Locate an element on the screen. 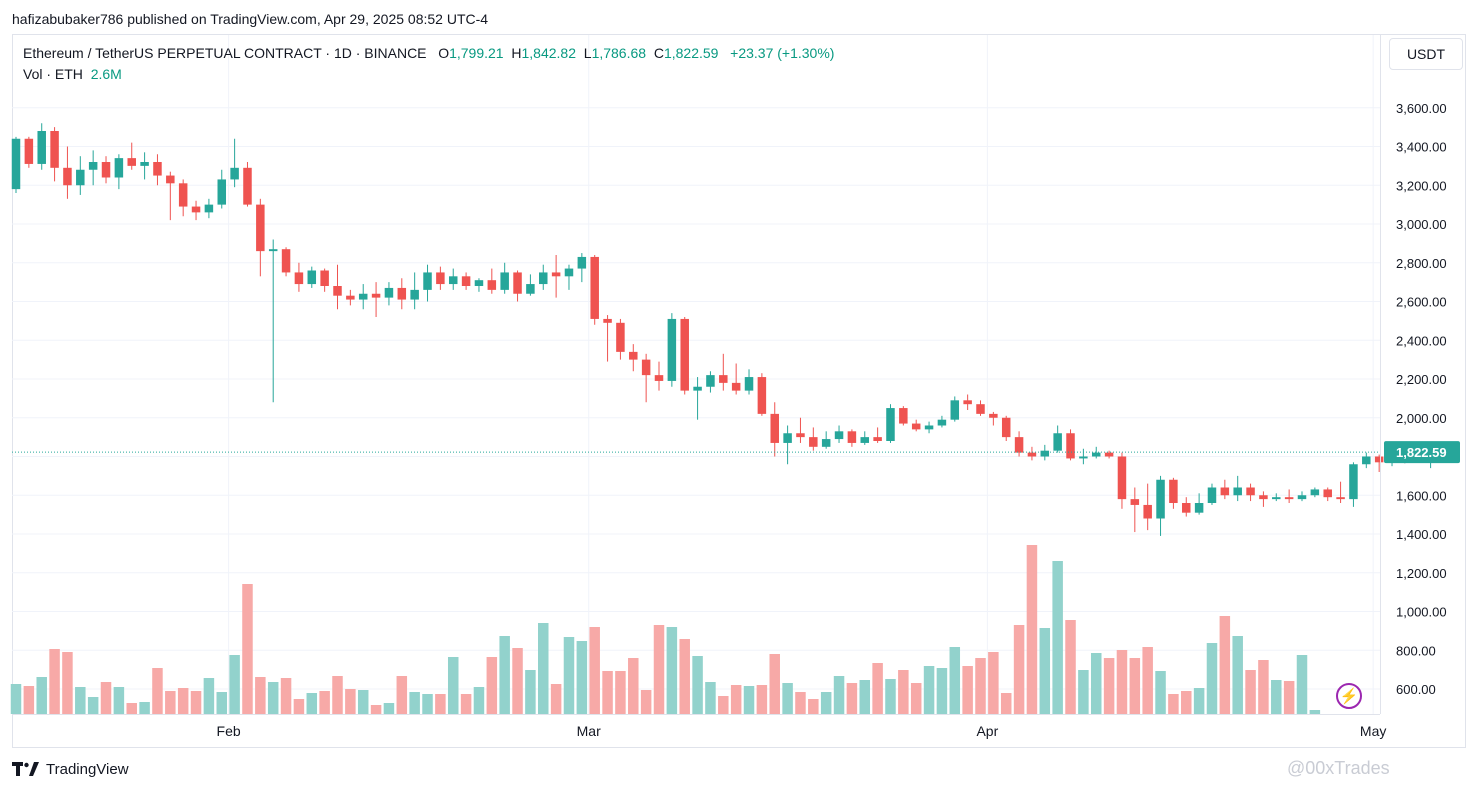 This screenshot has width=1479, height=792. y-tick-label: 600.00 is located at coordinates (1416, 689).